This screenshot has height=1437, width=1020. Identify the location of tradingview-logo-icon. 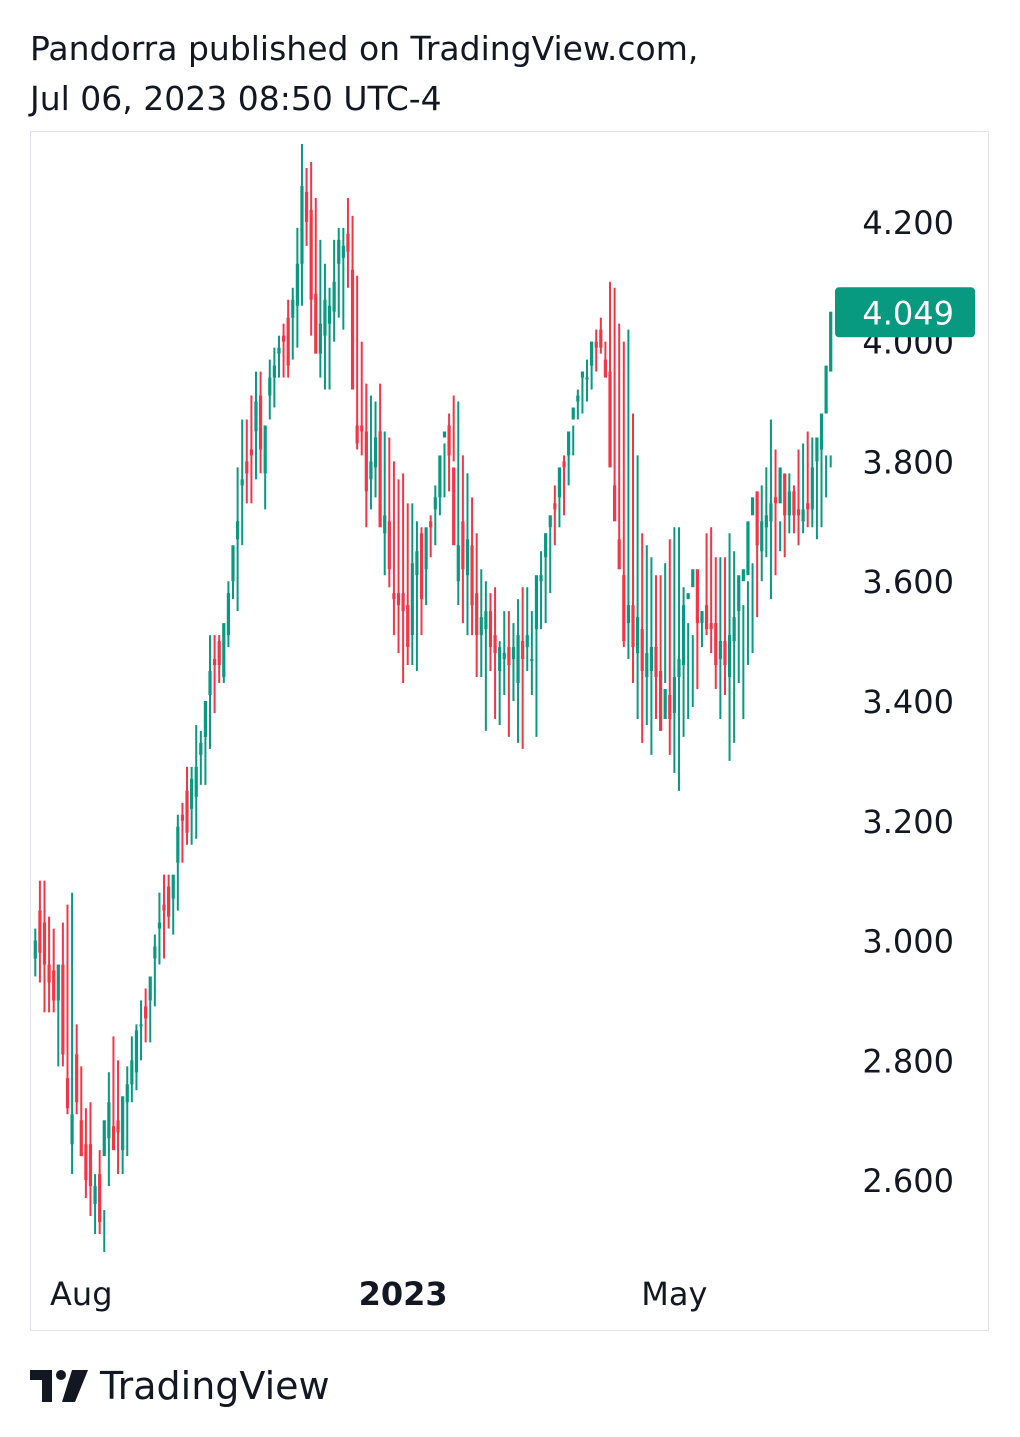
(59, 1386).